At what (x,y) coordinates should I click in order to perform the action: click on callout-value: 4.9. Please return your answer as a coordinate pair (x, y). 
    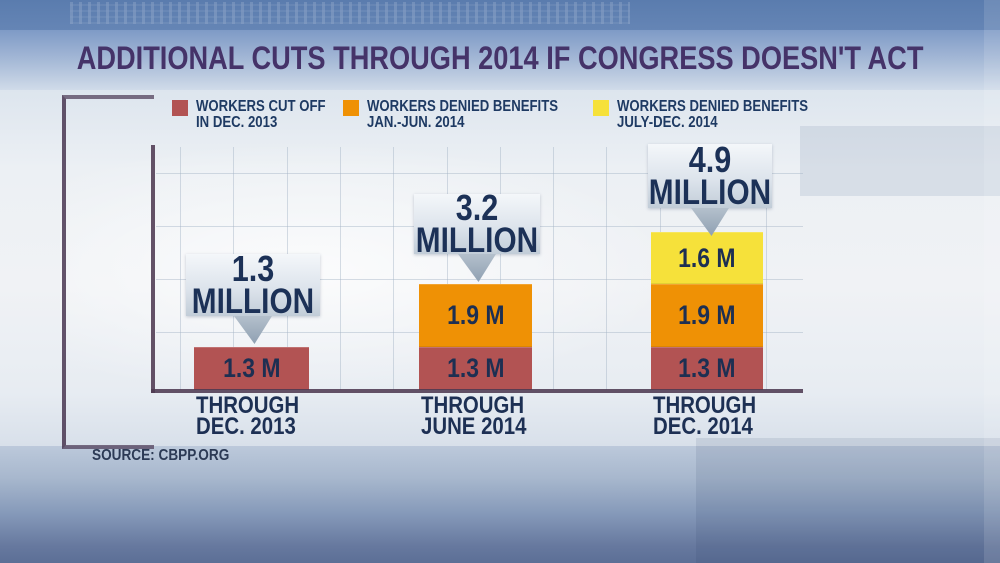
    Looking at the image, I should click on (710, 159).